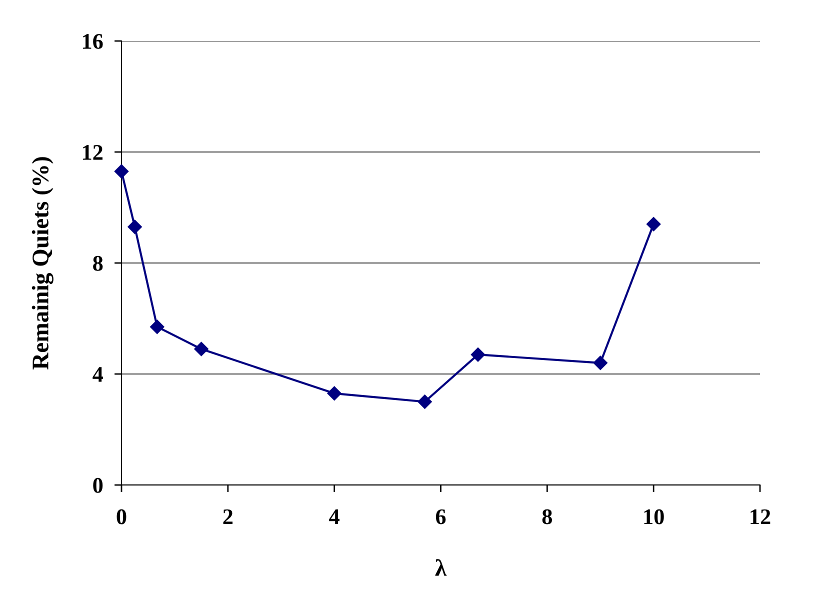 The width and height of the screenshot is (816, 613). What do you see at coordinates (98, 374) in the screenshot?
I see `y-tick-label: 4` at bounding box center [98, 374].